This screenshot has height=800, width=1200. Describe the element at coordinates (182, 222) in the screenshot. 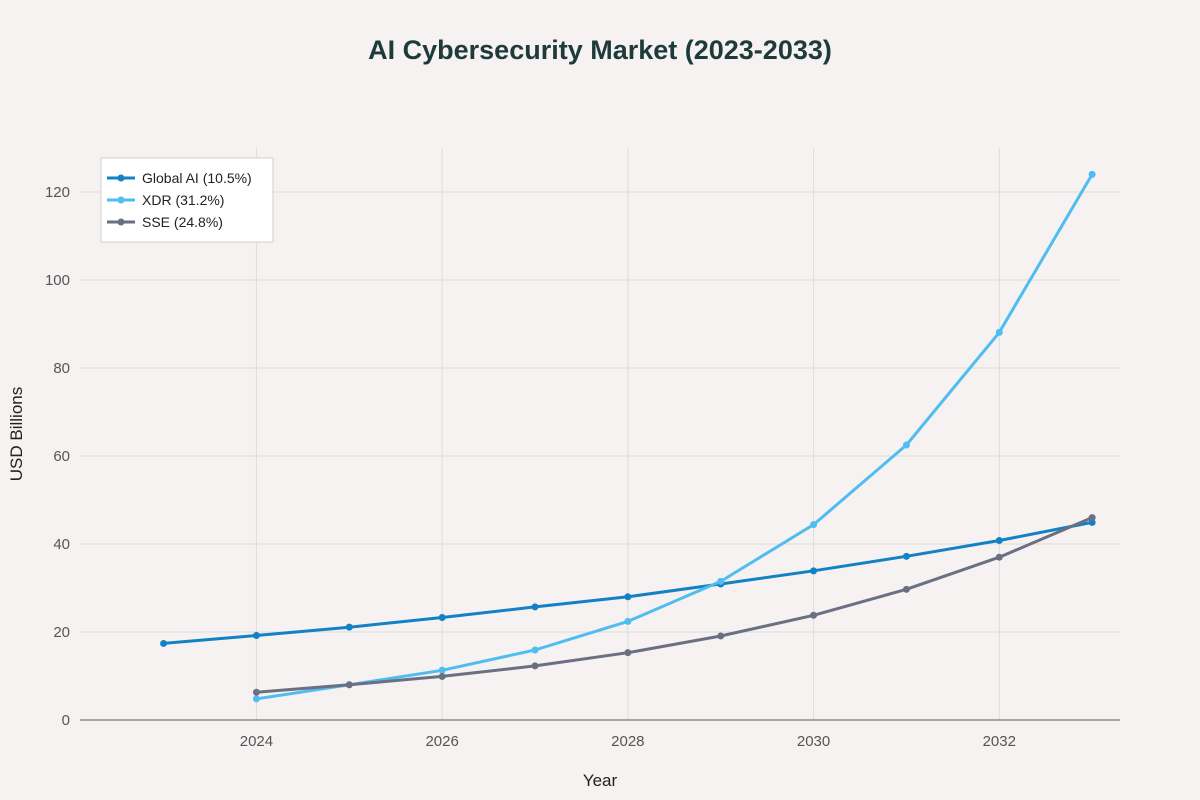

I see `legend-label: SSE (24.8%)` at that location.